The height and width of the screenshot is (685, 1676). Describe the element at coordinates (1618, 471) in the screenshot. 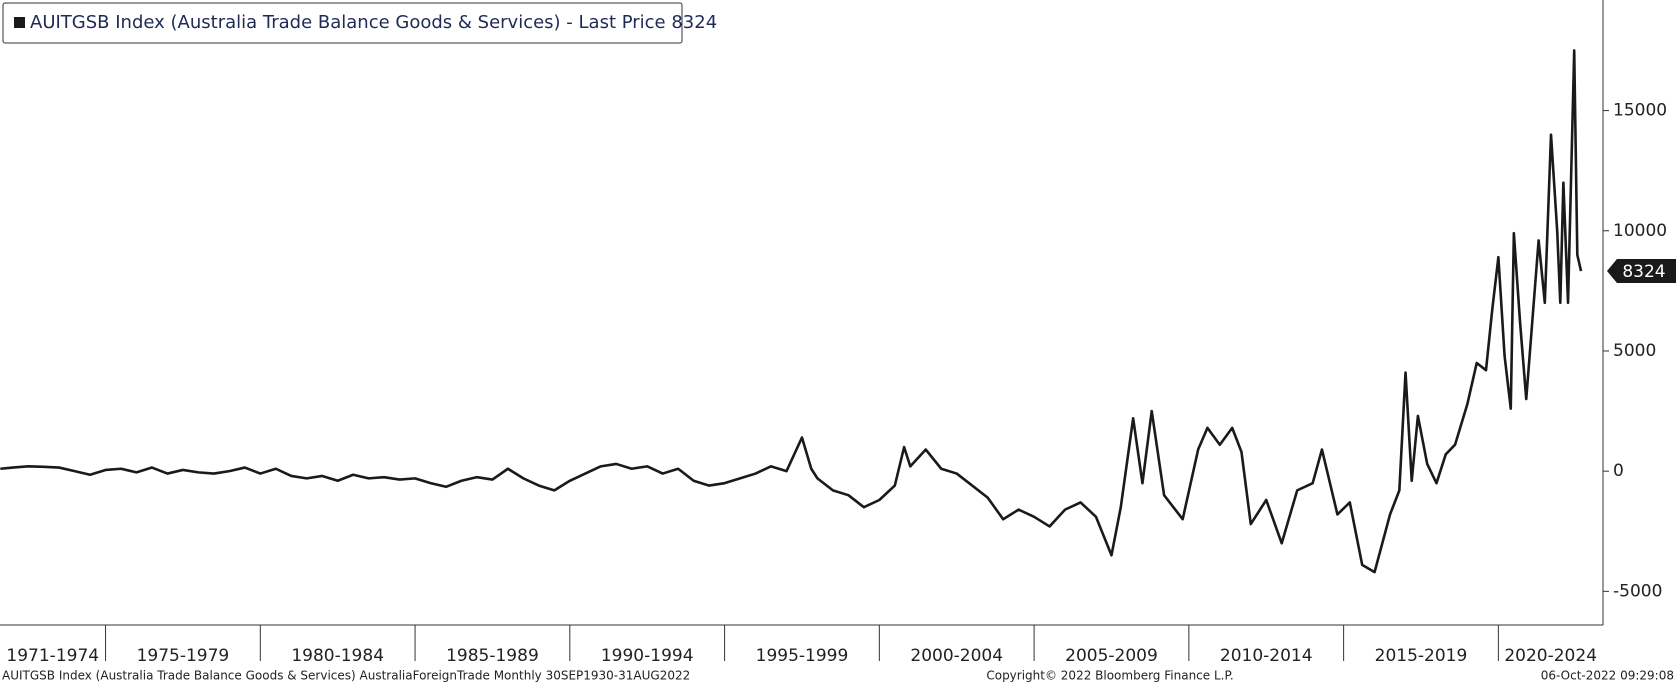

I see `y-tick-label: 0` at that location.